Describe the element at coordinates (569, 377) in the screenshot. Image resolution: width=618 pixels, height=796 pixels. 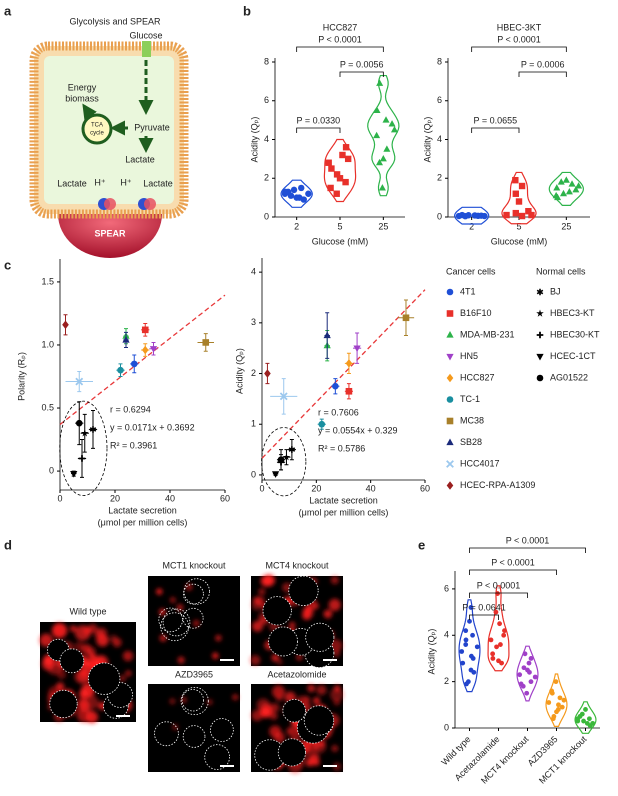
I see `legend-label: AG01522` at that location.